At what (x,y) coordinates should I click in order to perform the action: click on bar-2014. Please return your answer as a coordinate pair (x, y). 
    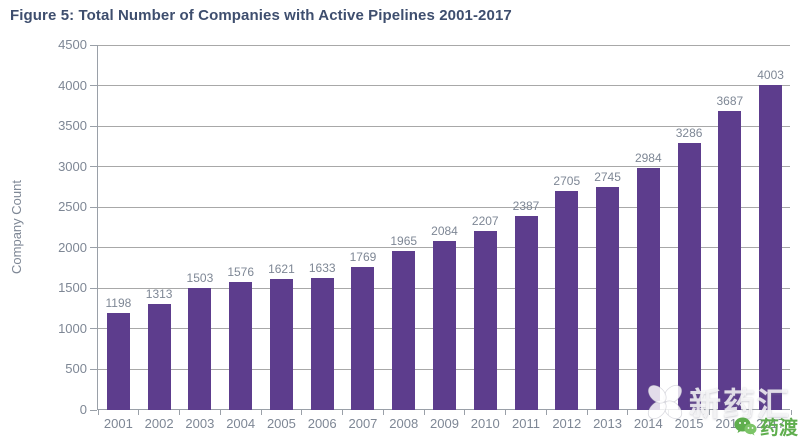
    Looking at the image, I should click on (648, 288).